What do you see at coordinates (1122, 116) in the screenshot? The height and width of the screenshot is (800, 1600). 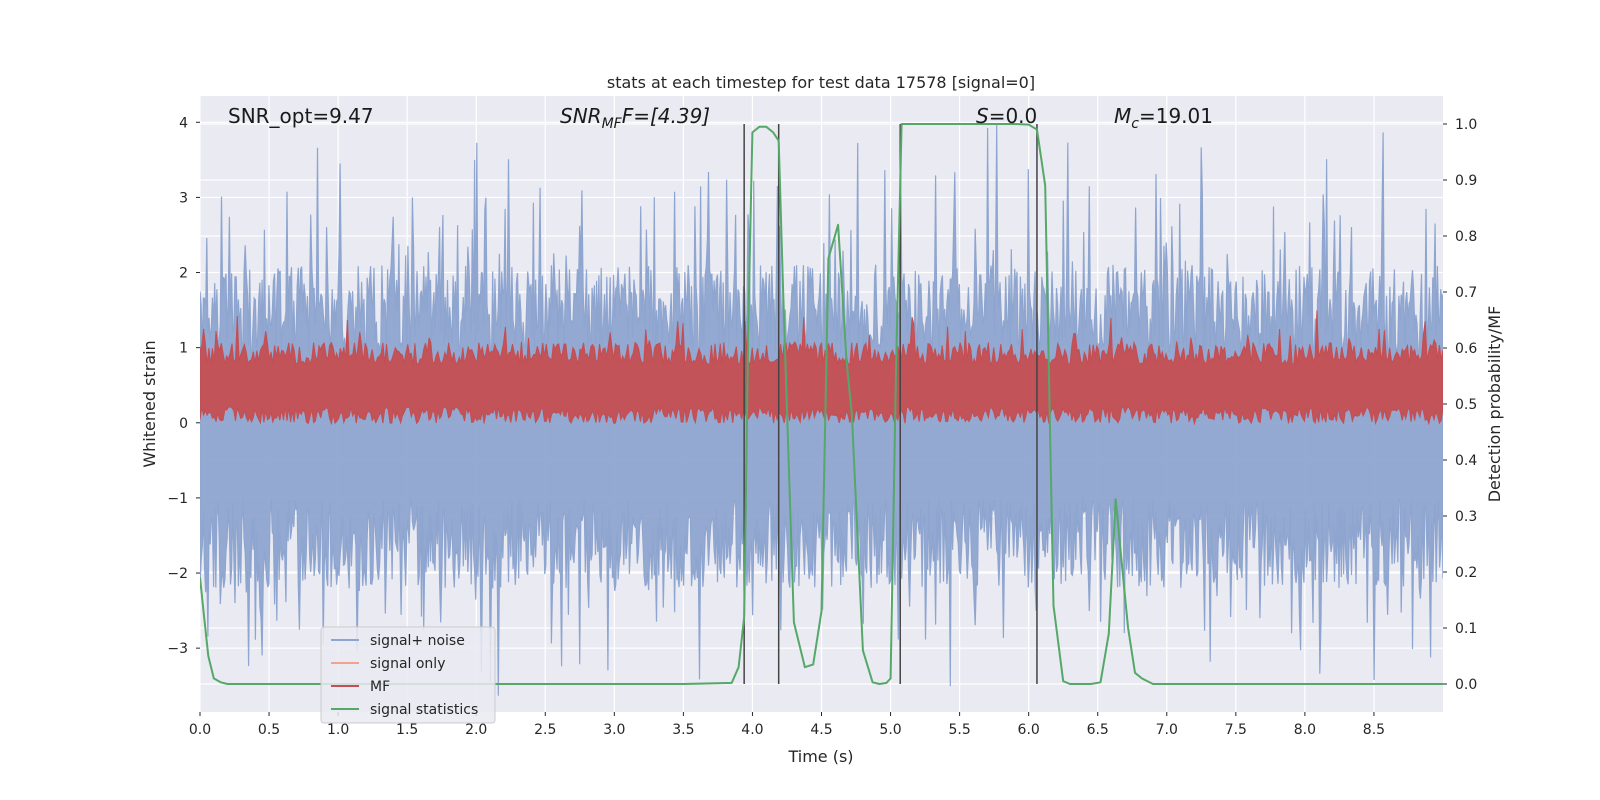 I see `mc-main: M` at bounding box center [1122, 116].